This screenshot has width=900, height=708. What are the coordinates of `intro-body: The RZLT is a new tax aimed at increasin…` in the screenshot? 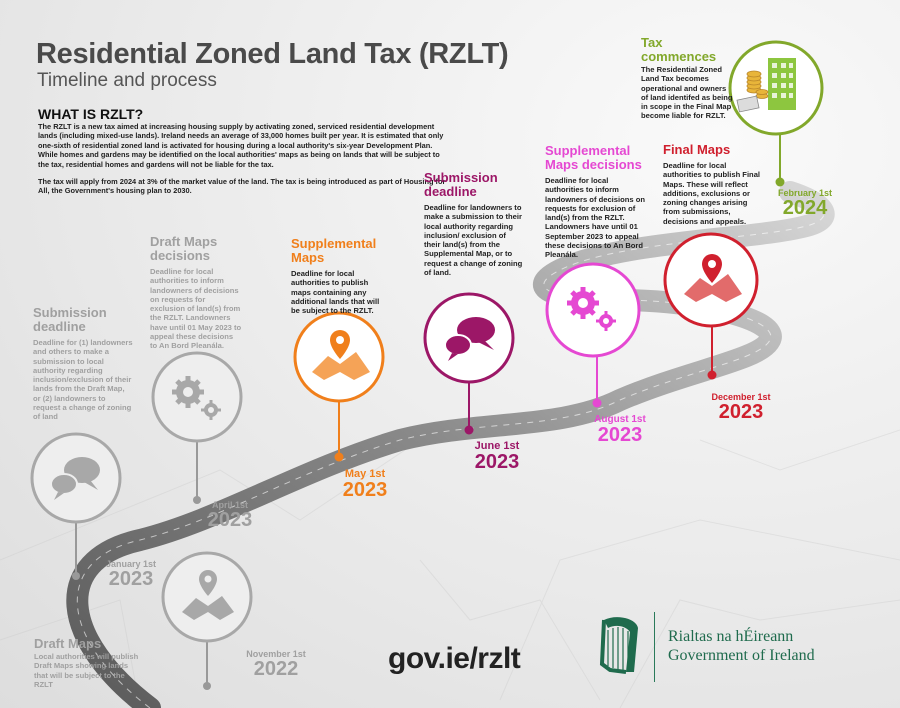 It's located at (243, 159).